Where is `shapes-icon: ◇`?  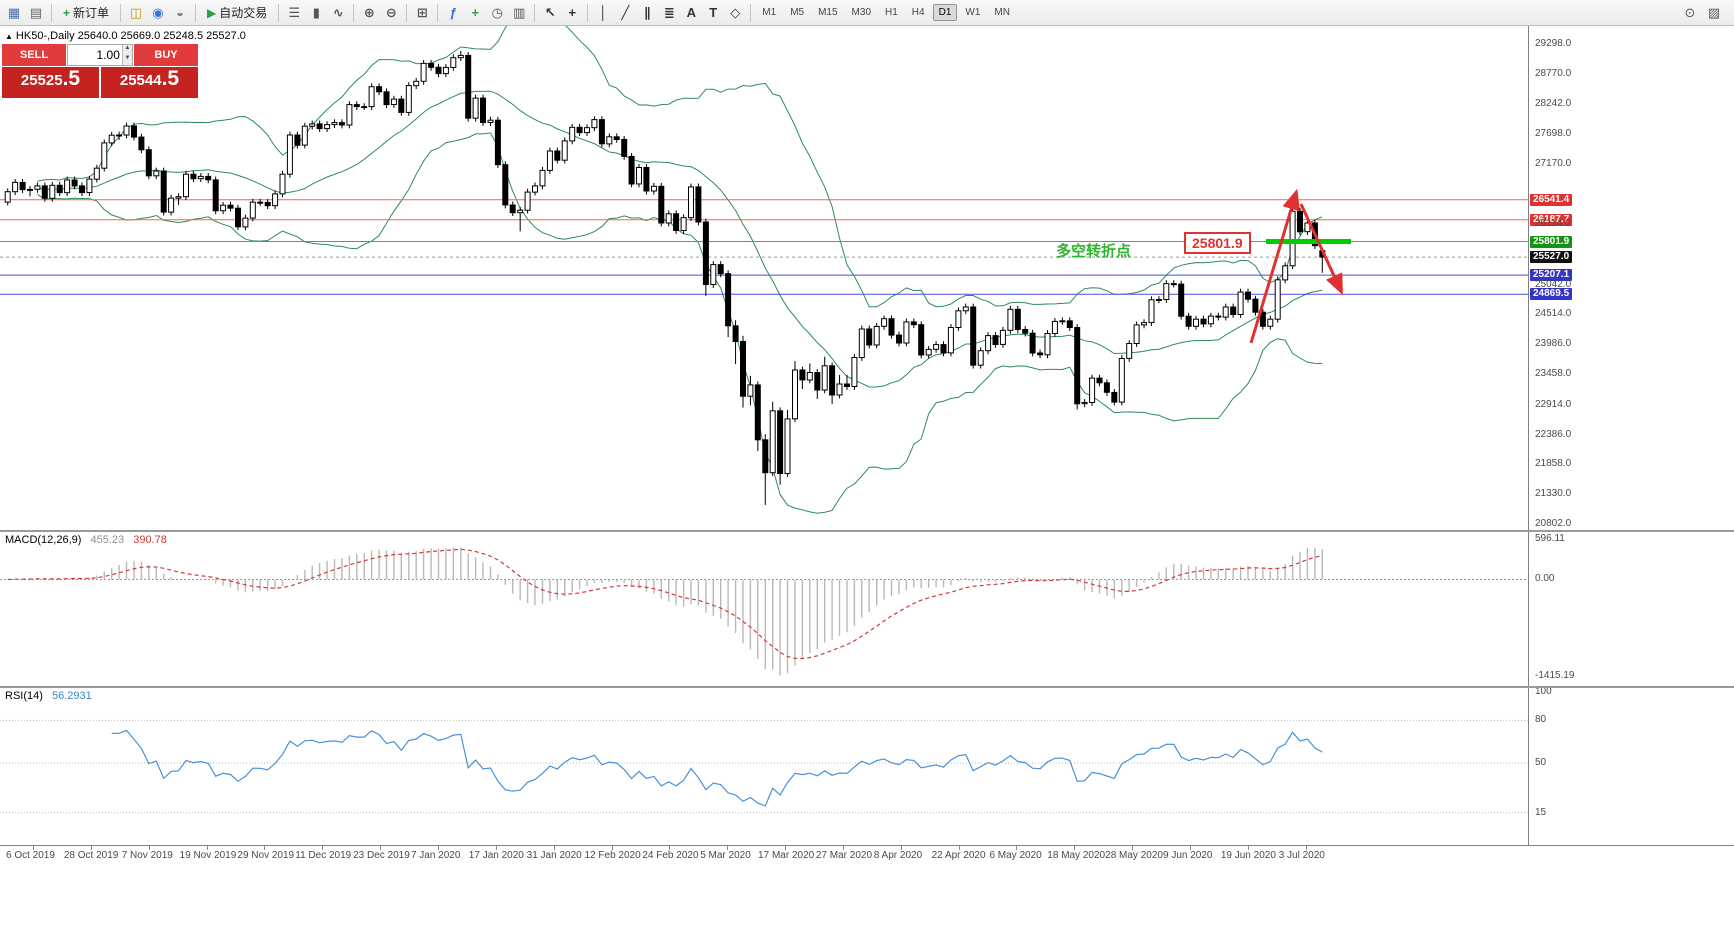 shapes-icon: ◇ is located at coordinates (735, 12).